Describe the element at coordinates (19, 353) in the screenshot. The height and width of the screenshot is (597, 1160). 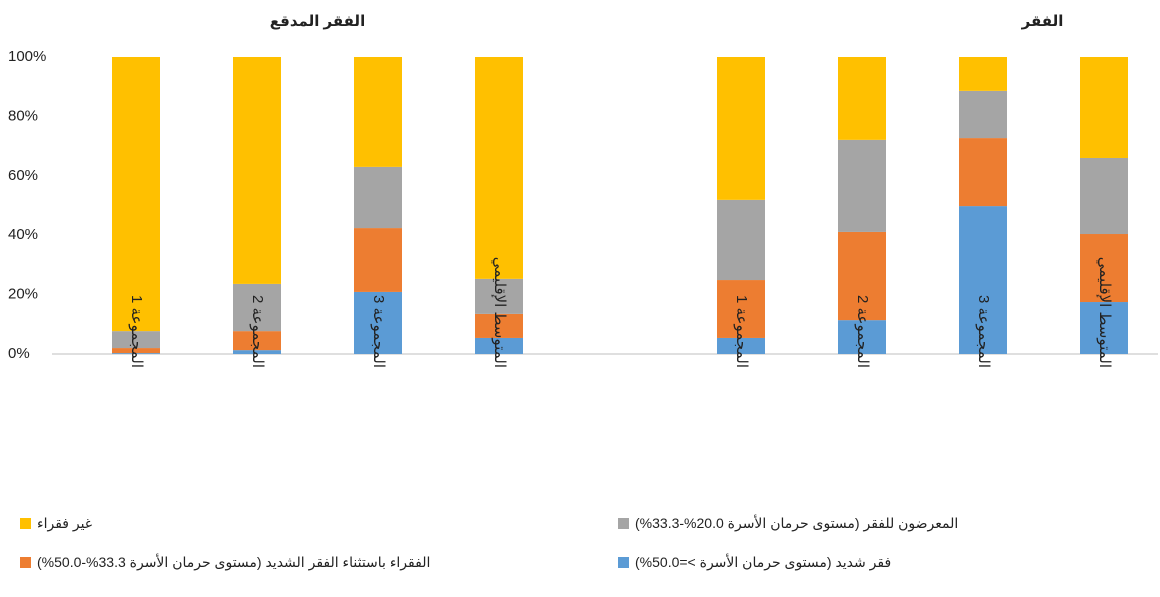
I see `y-tick-label: 0%` at that location.